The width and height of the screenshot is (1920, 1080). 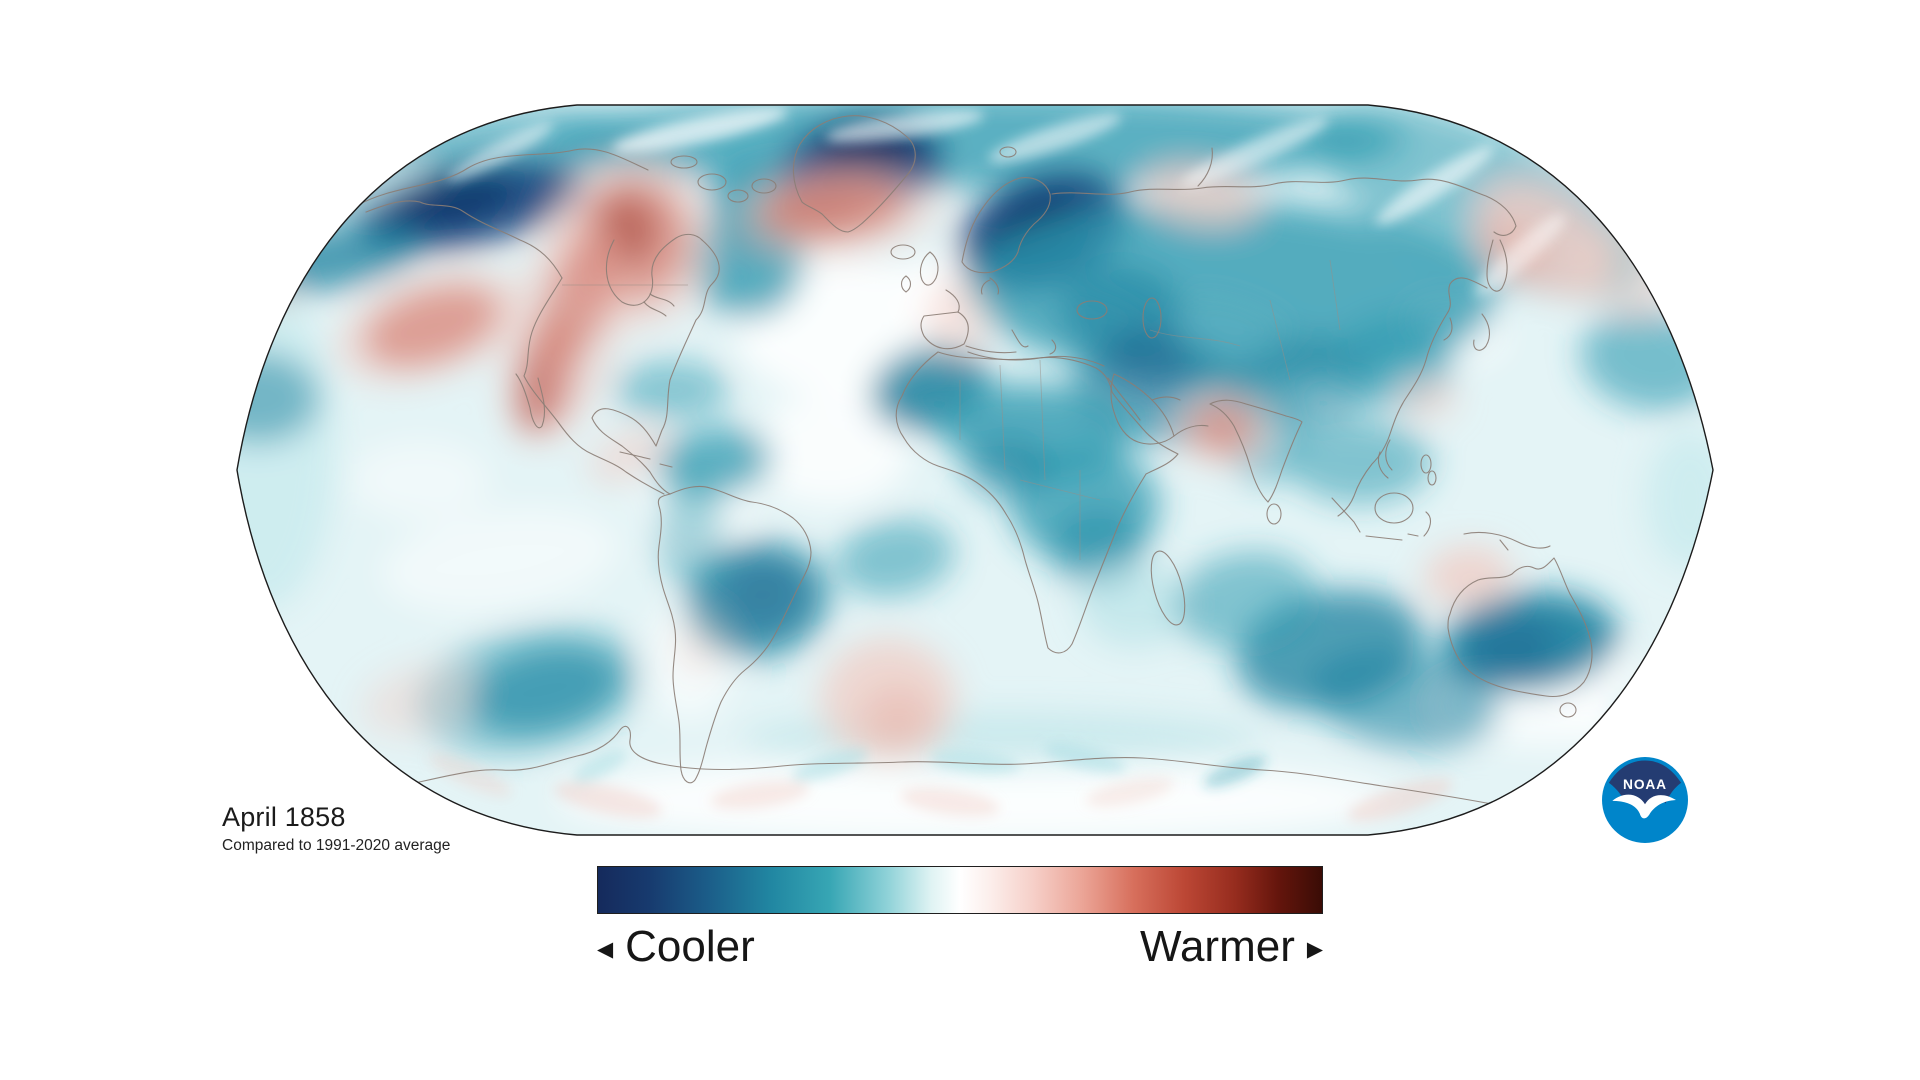 I want to click on caribbean-islands, so click(x=646, y=459).